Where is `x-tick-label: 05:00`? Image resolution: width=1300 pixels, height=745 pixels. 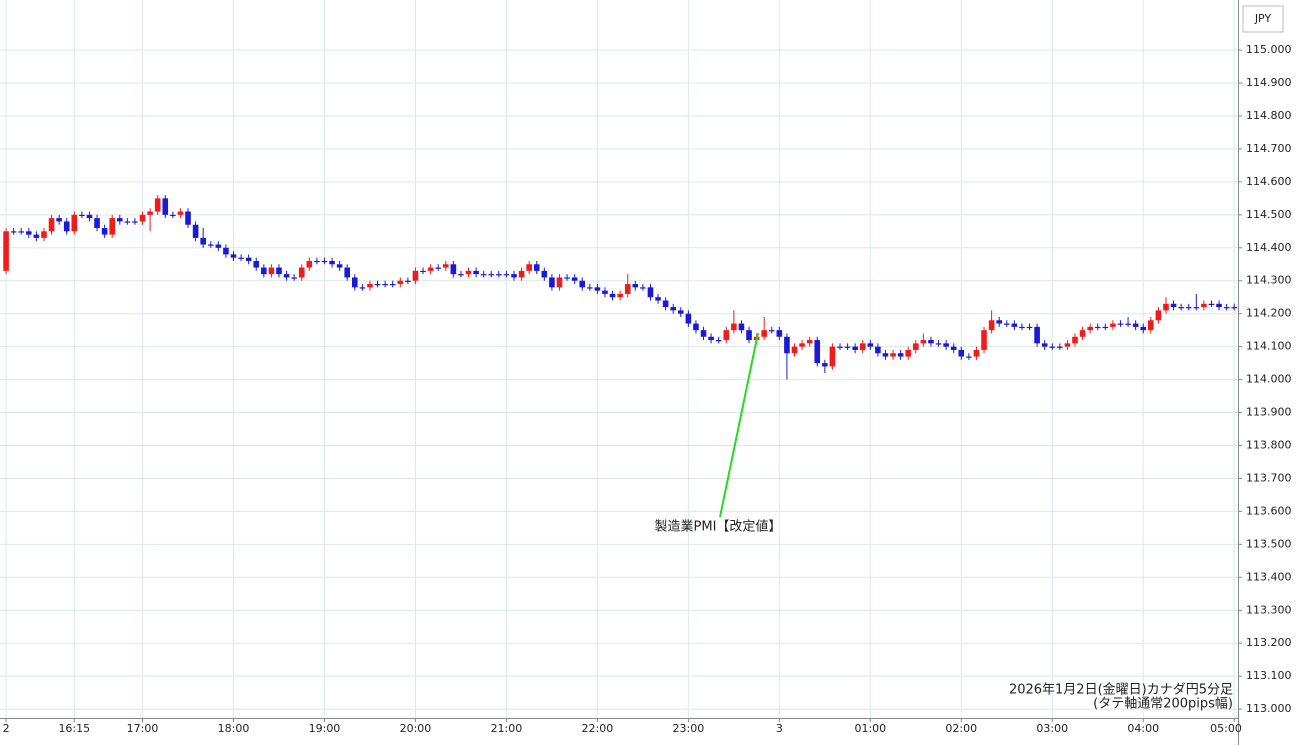
x-tick-label: 05:00 is located at coordinates (1226, 728).